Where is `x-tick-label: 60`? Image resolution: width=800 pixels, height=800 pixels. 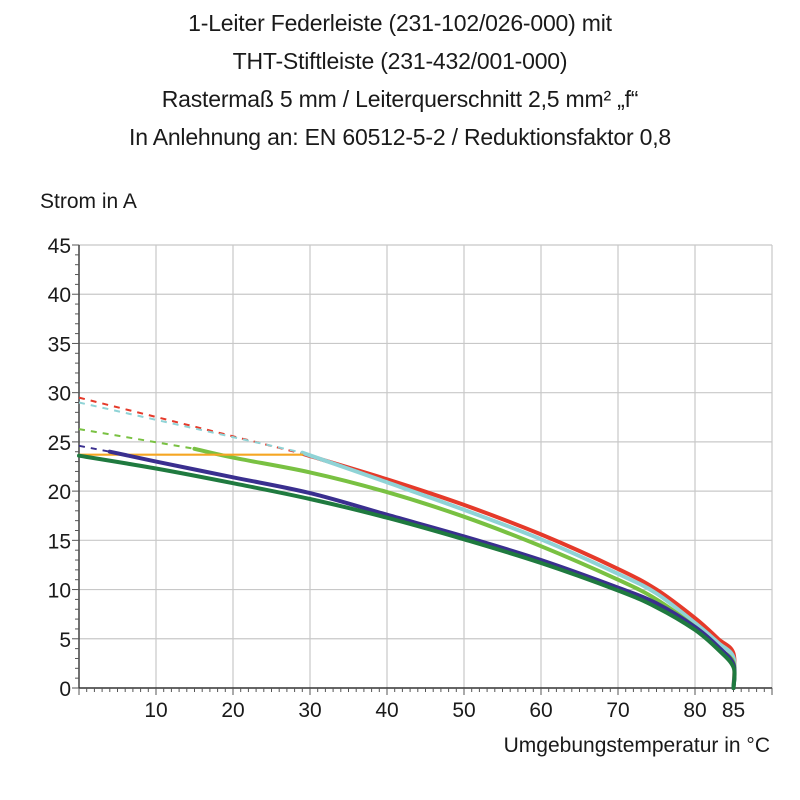
x-tick-label: 60 is located at coordinates (540, 710).